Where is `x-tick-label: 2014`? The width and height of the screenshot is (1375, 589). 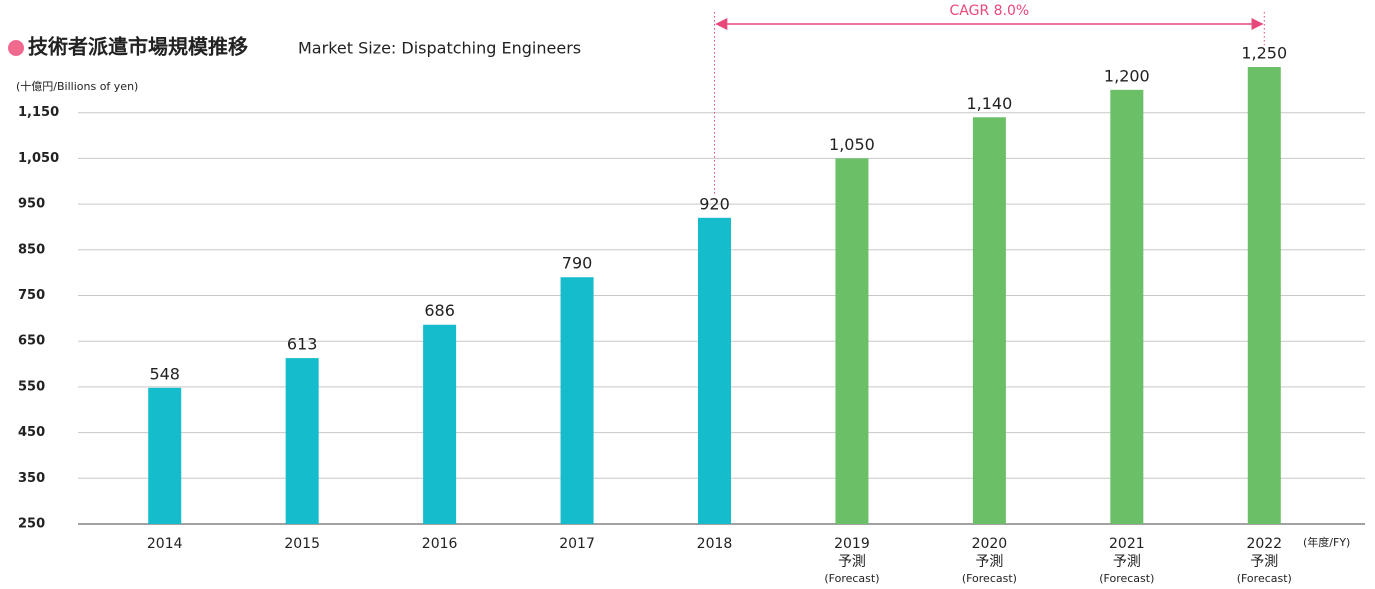
x-tick-label: 2014 is located at coordinates (165, 544).